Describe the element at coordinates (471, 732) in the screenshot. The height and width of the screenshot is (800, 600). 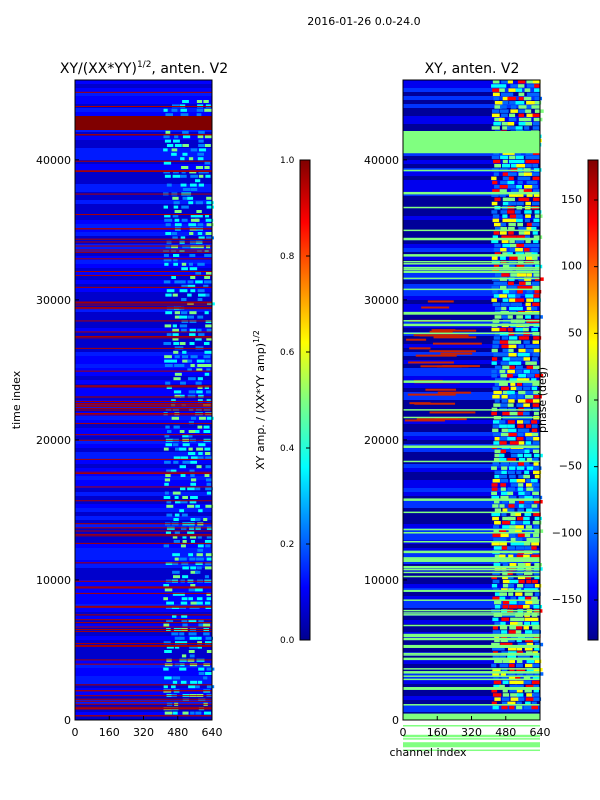
I see `xtick-label: 320` at that location.